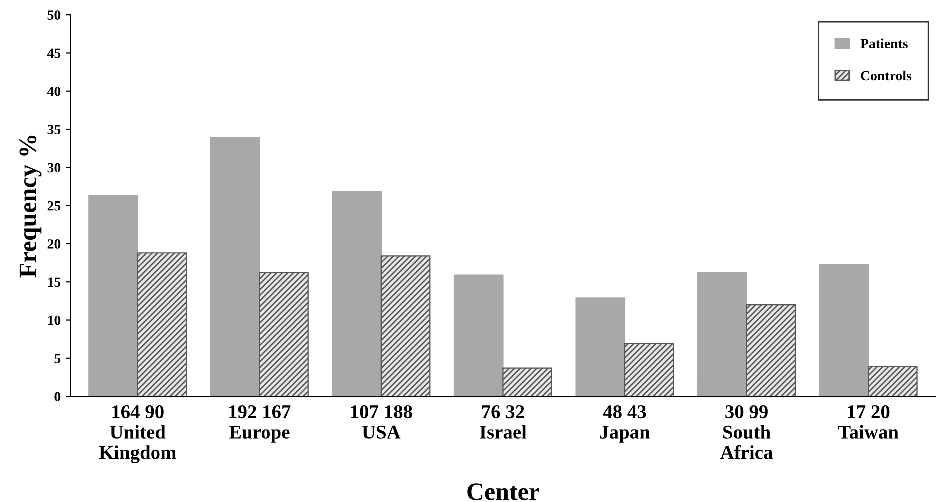 The height and width of the screenshot is (502, 945). Describe the element at coordinates (137, 434) in the screenshot. I see `x-tick-label: 164 90 United Kingdom` at that location.